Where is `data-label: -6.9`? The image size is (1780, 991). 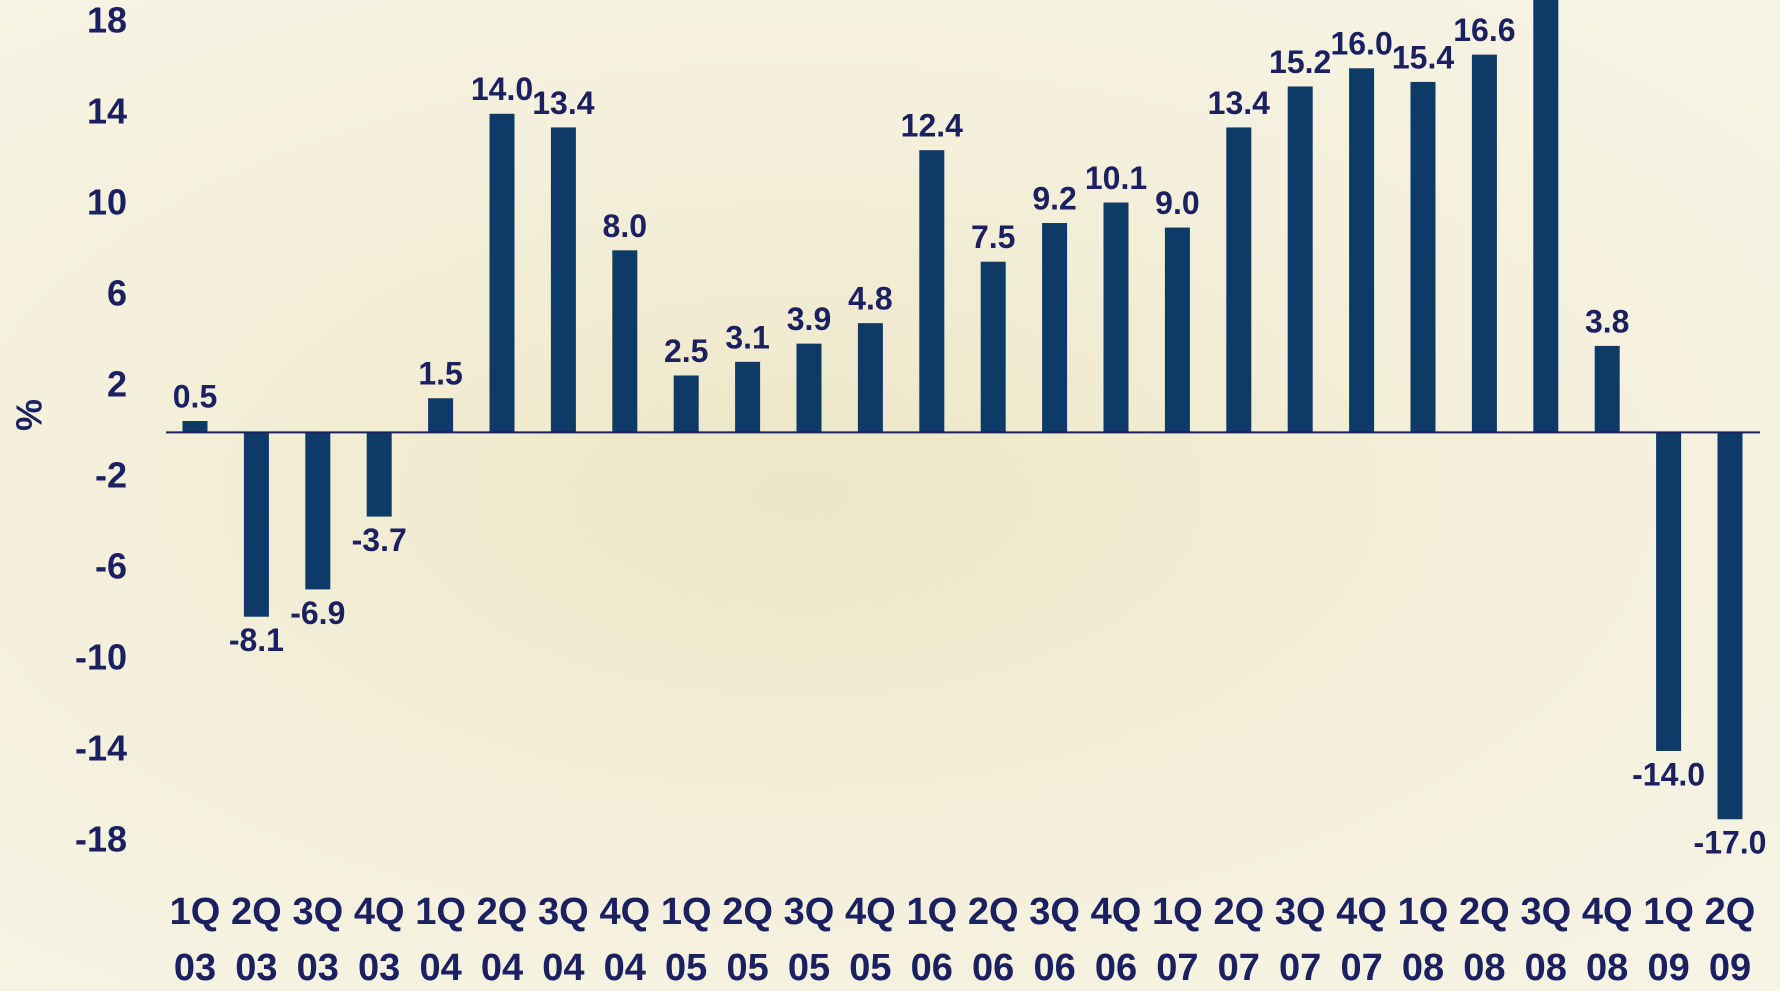 data-label: -6.9 is located at coordinates (317, 613).